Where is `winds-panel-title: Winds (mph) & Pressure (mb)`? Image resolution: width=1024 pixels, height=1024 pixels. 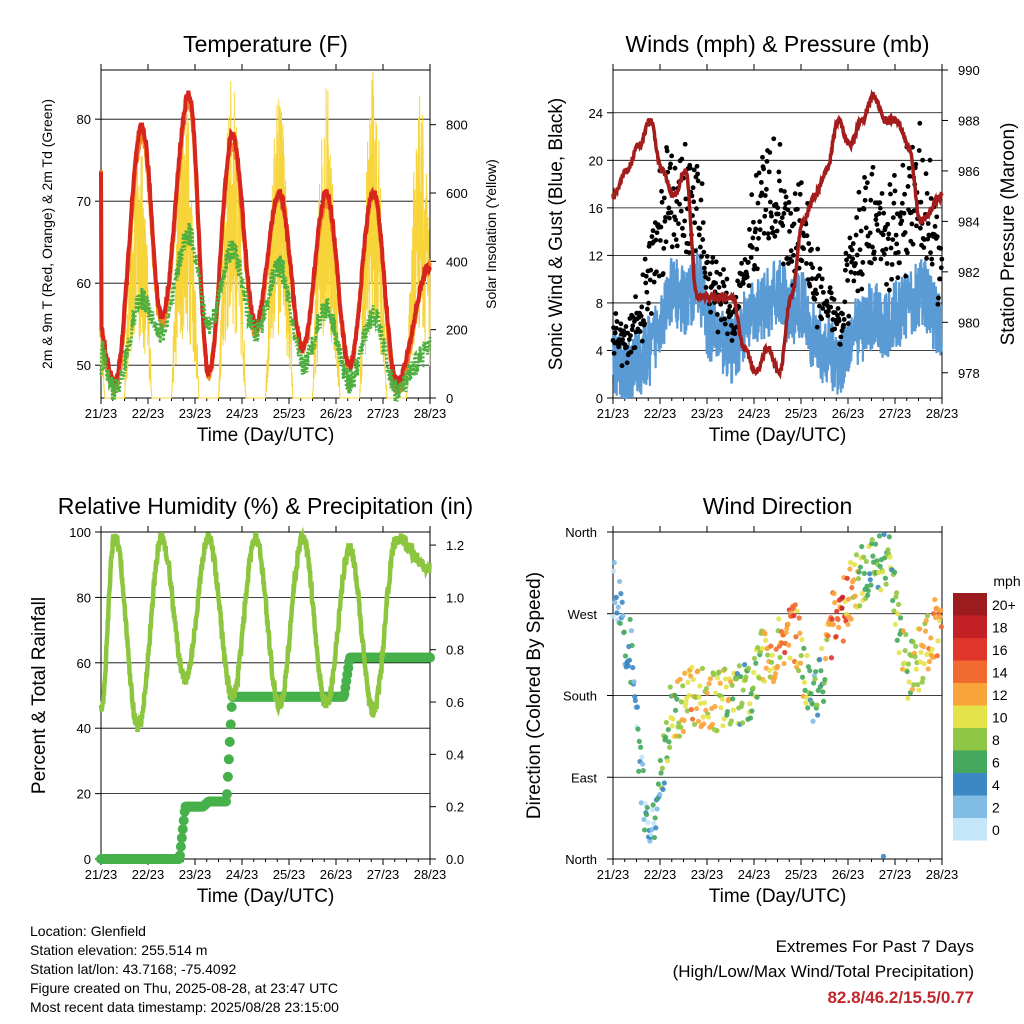
winds-panel-title: Winds (mph) & Pressure (mb) is located at coordinates (777, 44).